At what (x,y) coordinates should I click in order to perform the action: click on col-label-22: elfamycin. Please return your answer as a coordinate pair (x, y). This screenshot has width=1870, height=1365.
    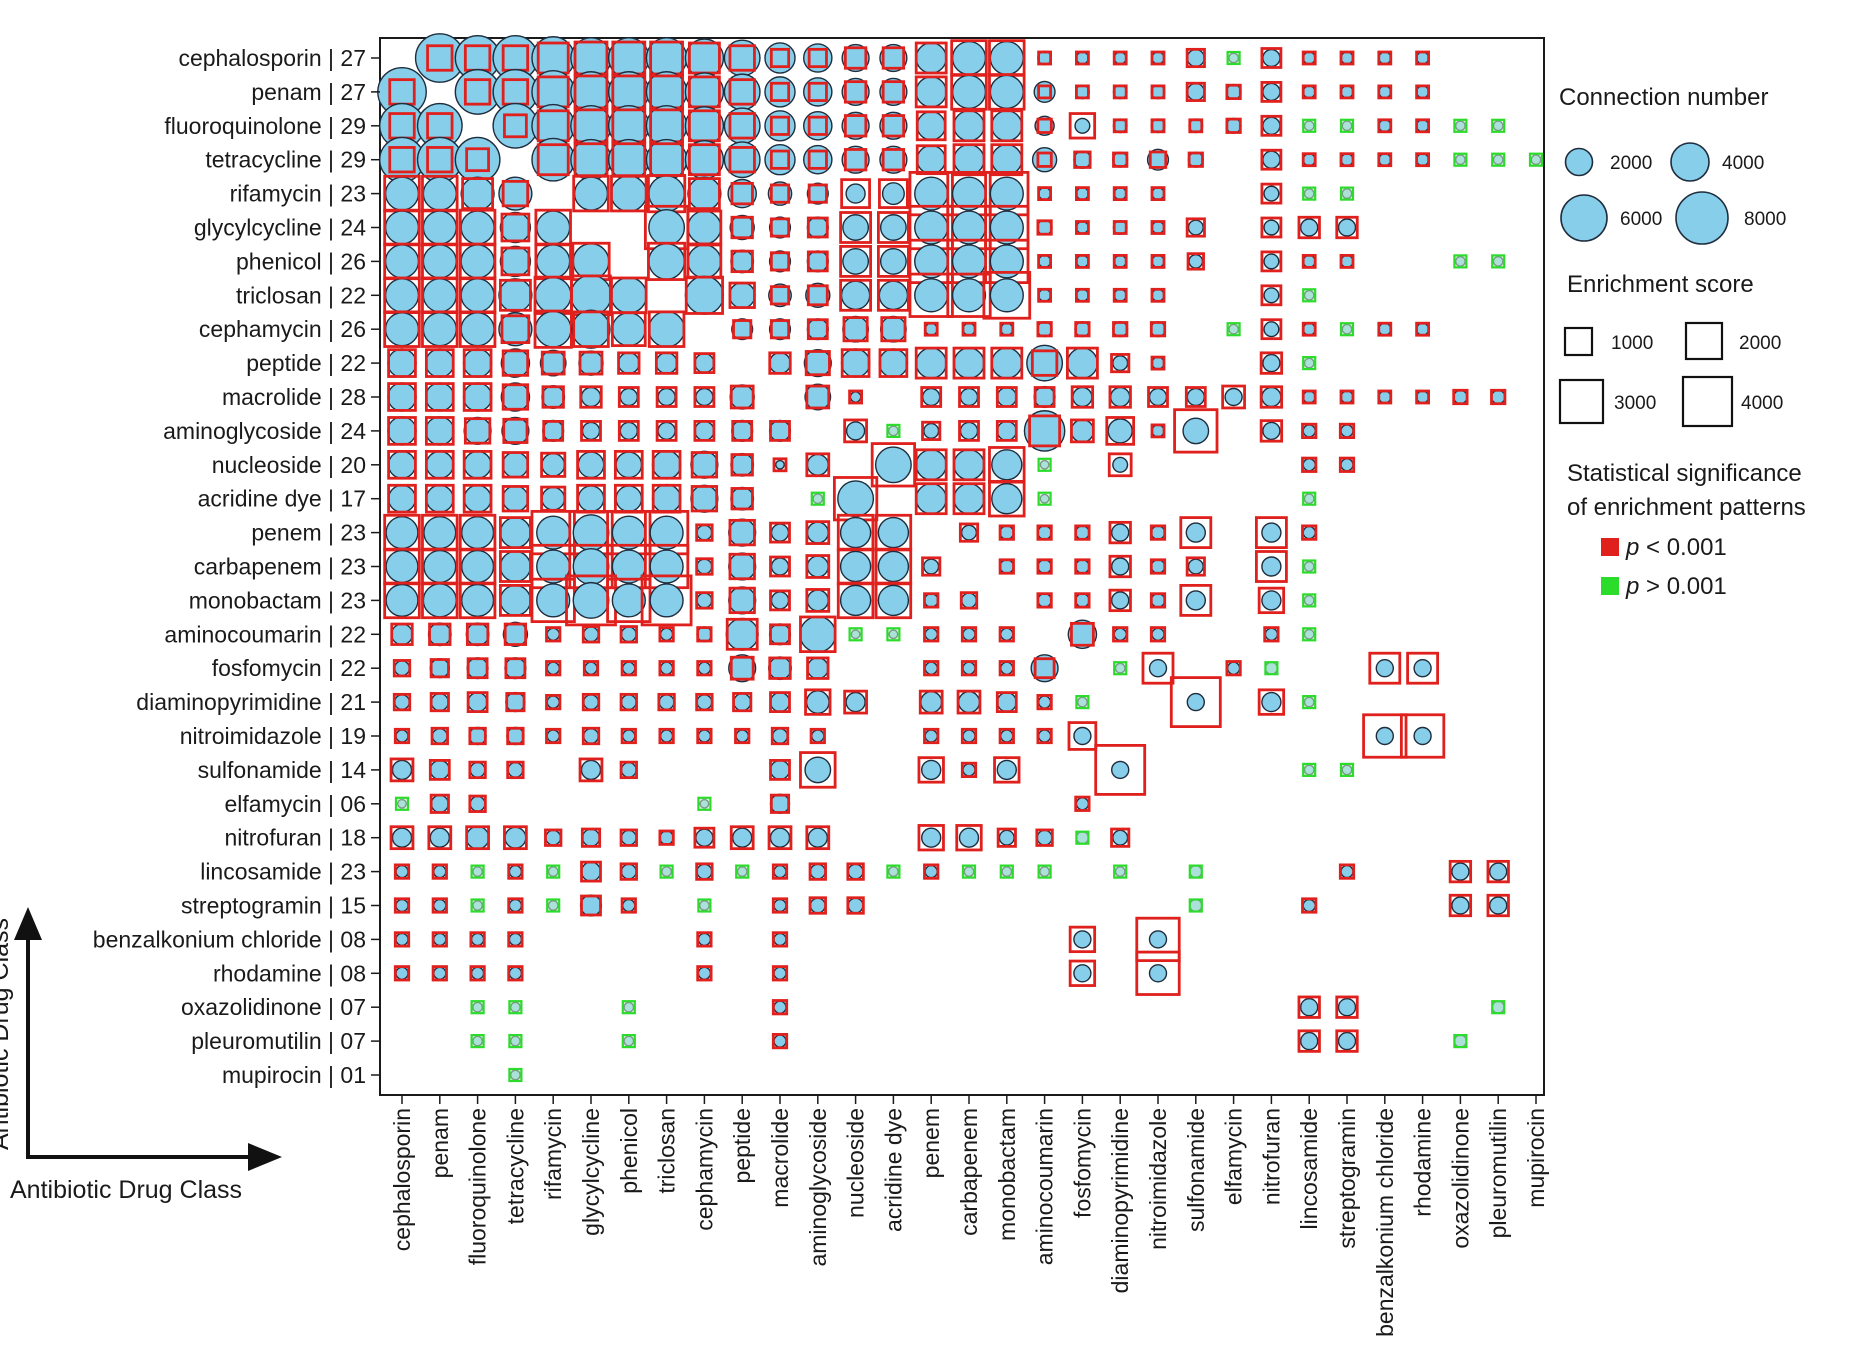
    Looking at the image, I should click on (1234, 1156).